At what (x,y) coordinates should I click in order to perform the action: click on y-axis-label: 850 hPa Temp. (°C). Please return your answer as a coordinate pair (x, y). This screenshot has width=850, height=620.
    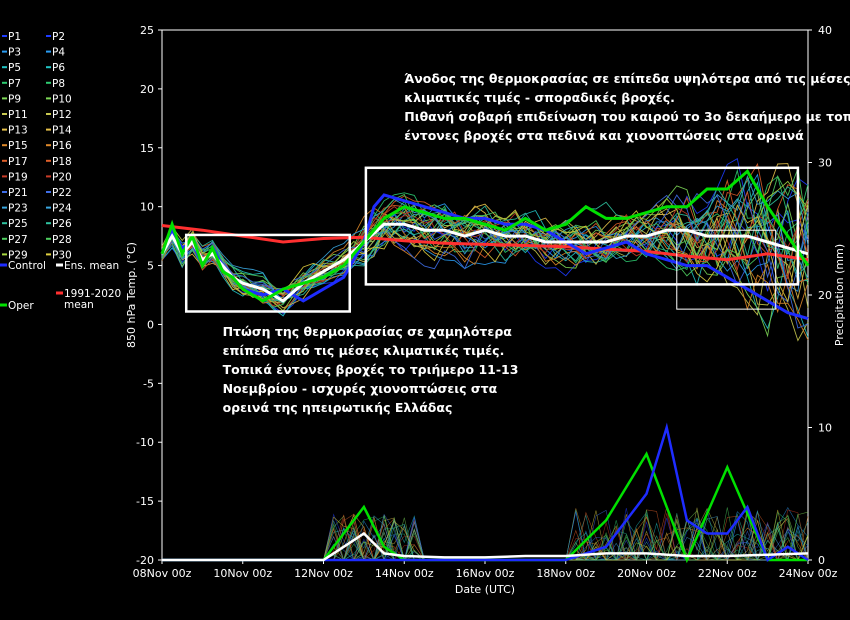
    Looking at the image, I should click on (131, 295).